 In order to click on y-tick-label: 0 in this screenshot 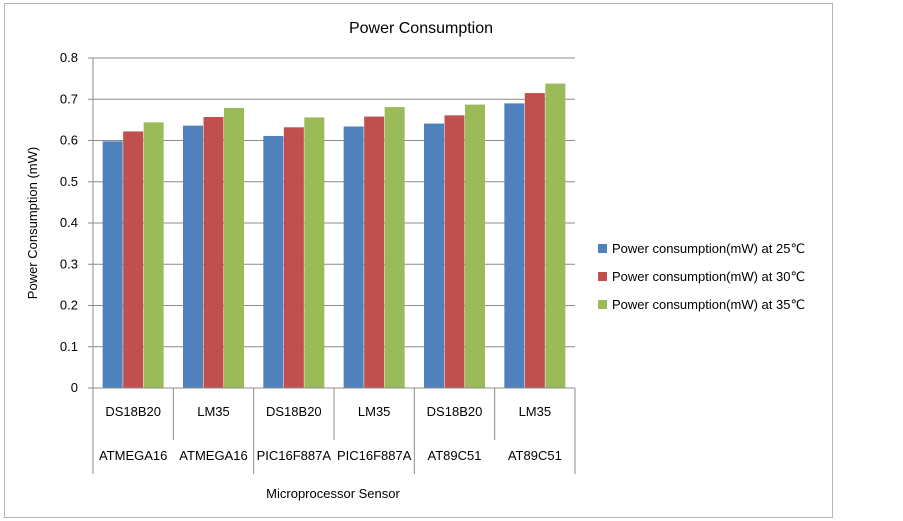, I will do `click(74, 387)`.